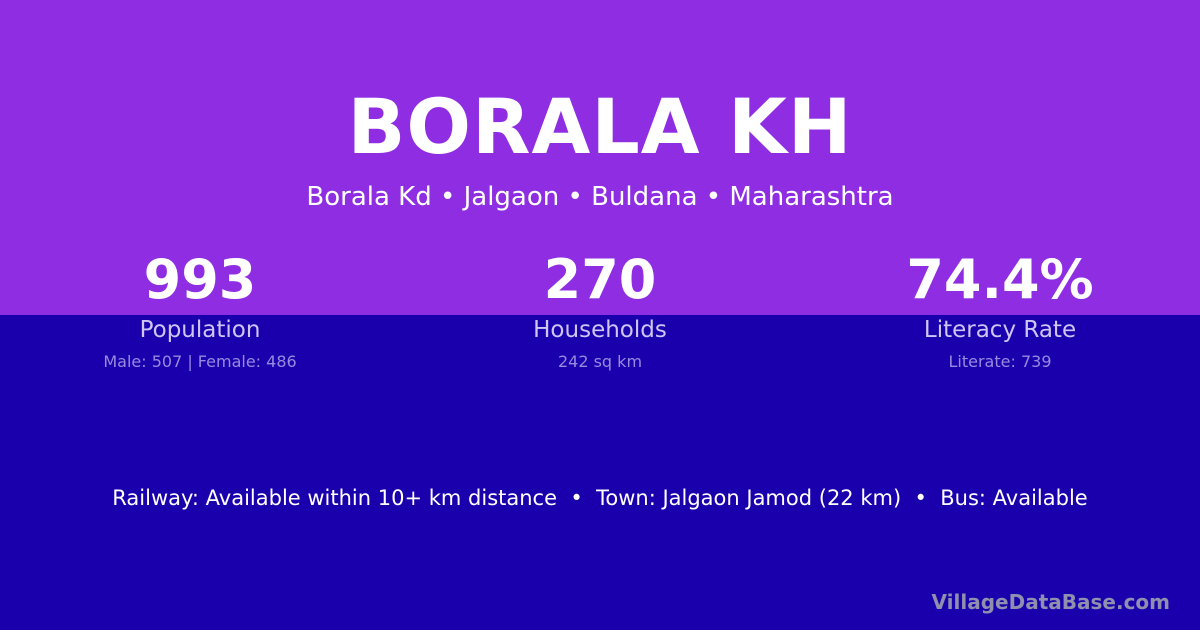 Image resolution: width=1200 pixels, height=630 pixels. I want to click on stat-label: Population, so click(200, 330).